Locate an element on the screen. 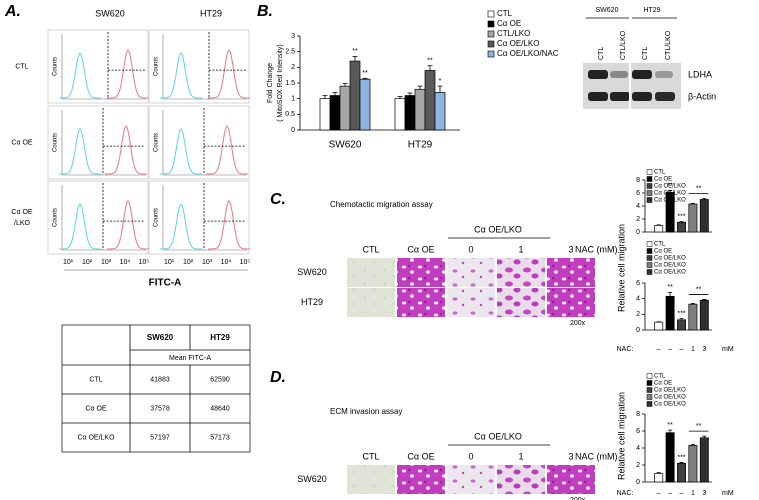 The width and height of the screenshot is (759, 500). assay-title: Chemotactic migration assay is located at coordinates (381, 204).